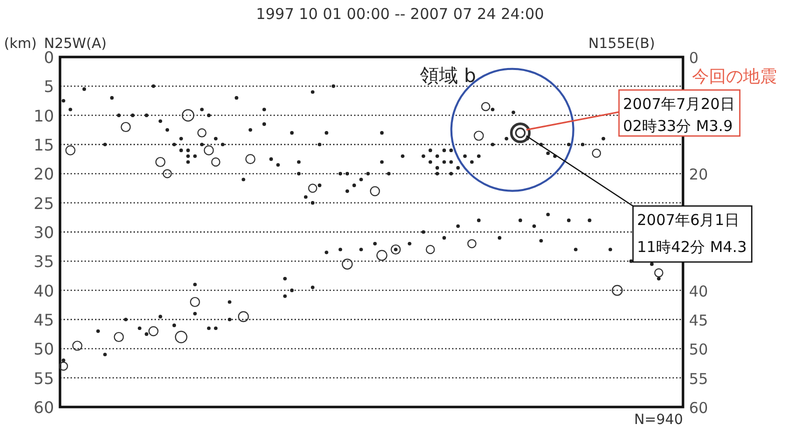 This screenshot has height=428, width=801. What do you see at coordinates (44, 145) in the screenshot?
I see `y-tick-label: 15` at bounding box center [44, 145].